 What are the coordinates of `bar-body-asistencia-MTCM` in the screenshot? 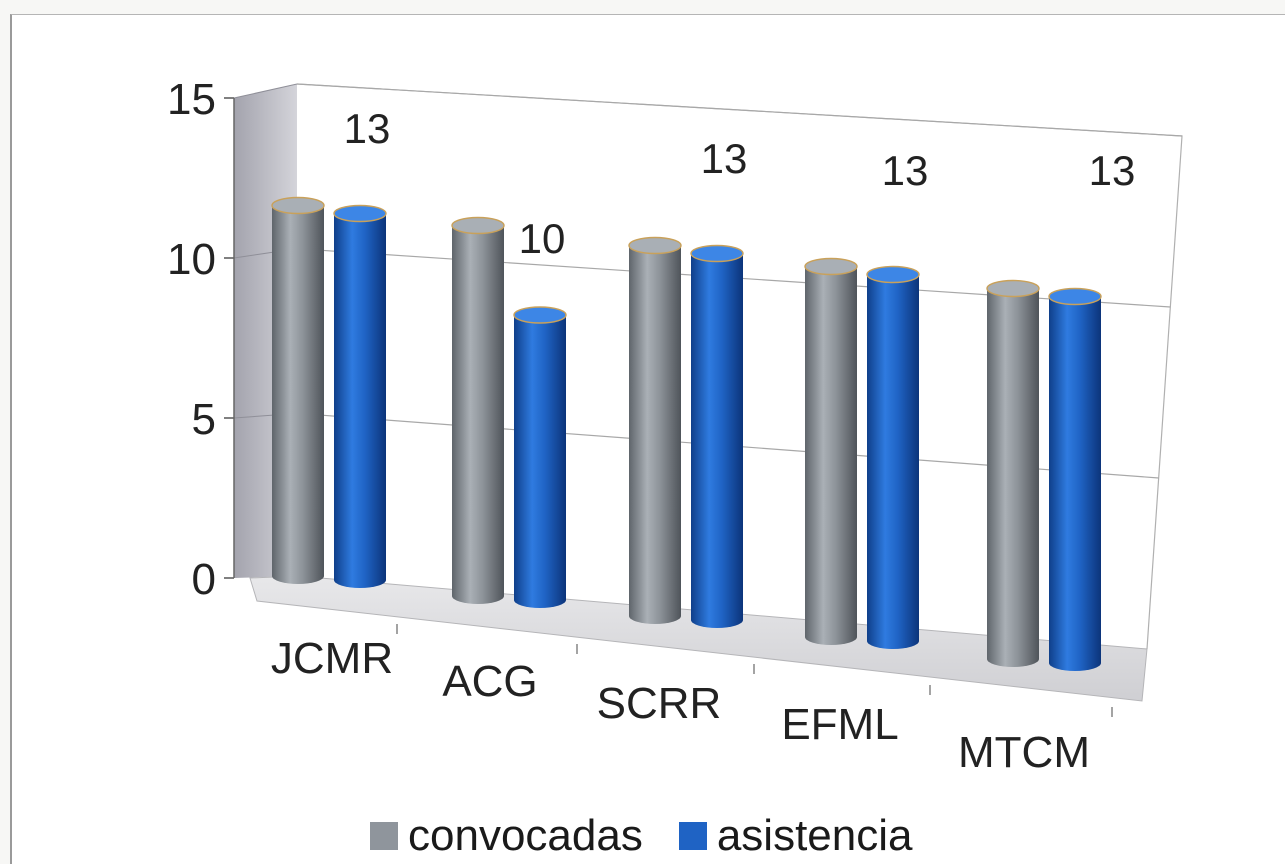 It's located at (1075, 479).